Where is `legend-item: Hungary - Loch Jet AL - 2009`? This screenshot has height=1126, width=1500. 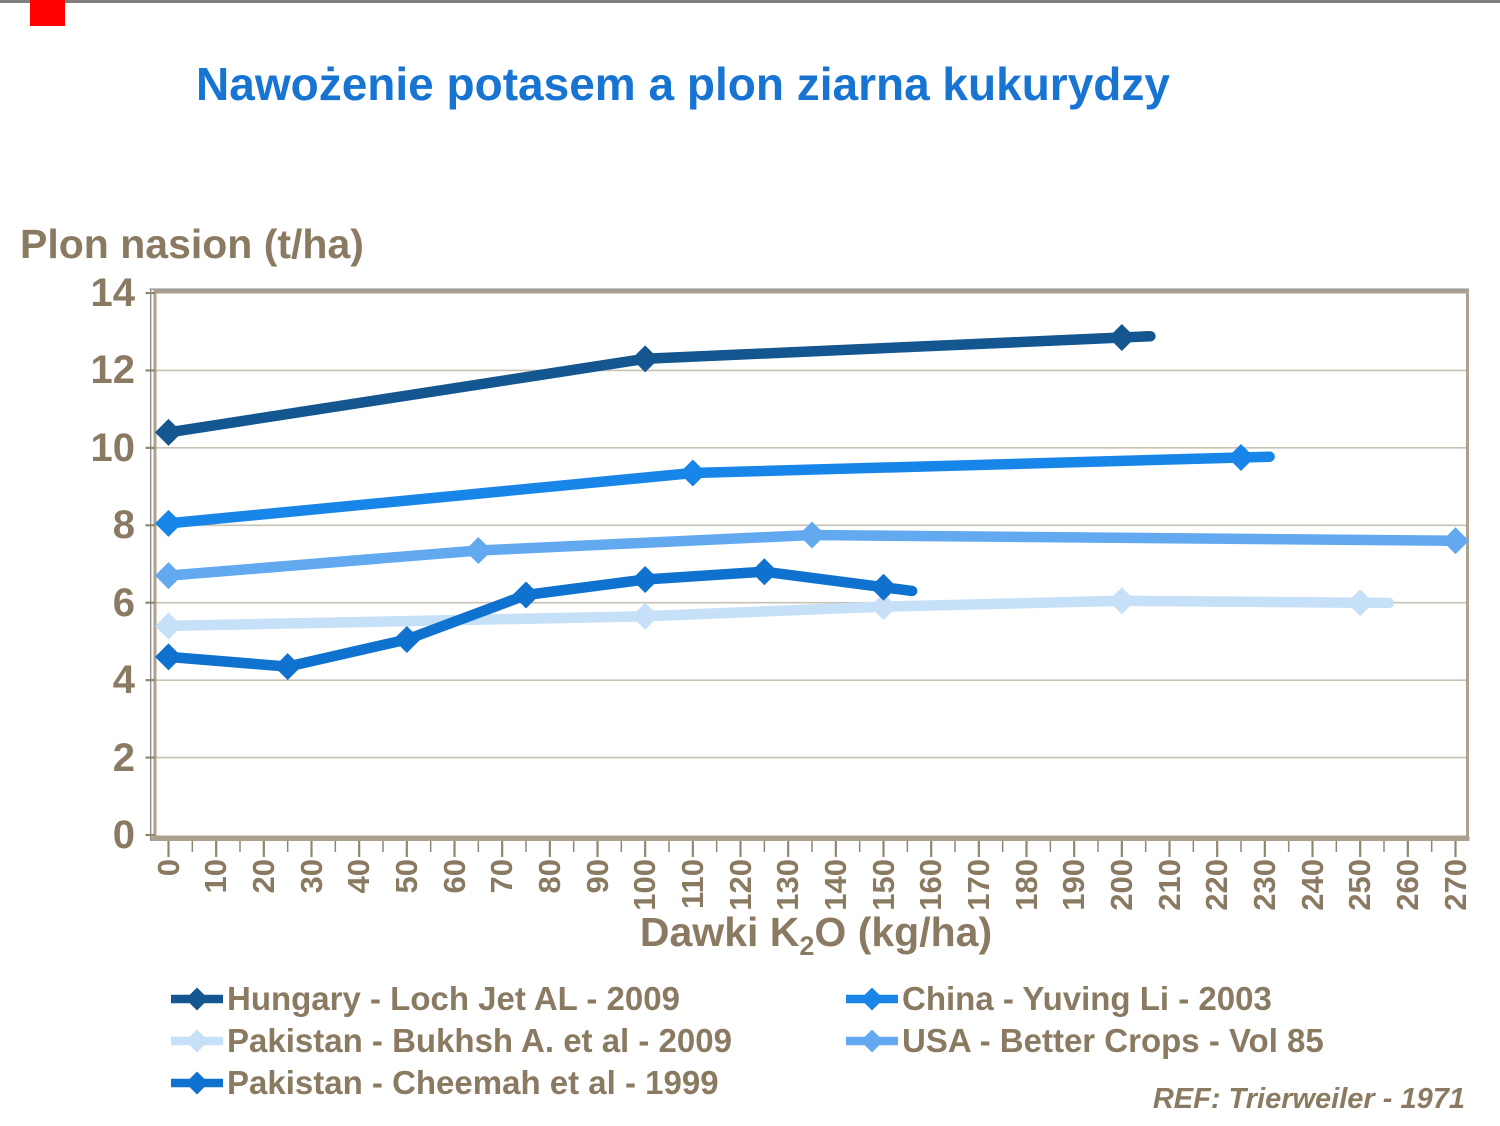
legend-item: Hungary - Loch Jet AL - 2009 is located at coordinates (425, 999).